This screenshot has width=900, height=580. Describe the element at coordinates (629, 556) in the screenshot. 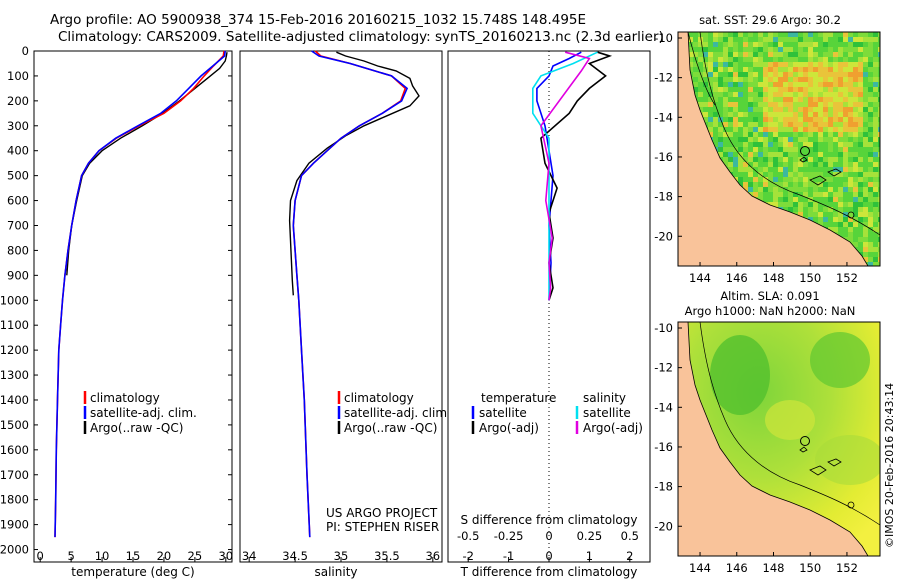

I see `t-difference-tick-label: 2` at that location.